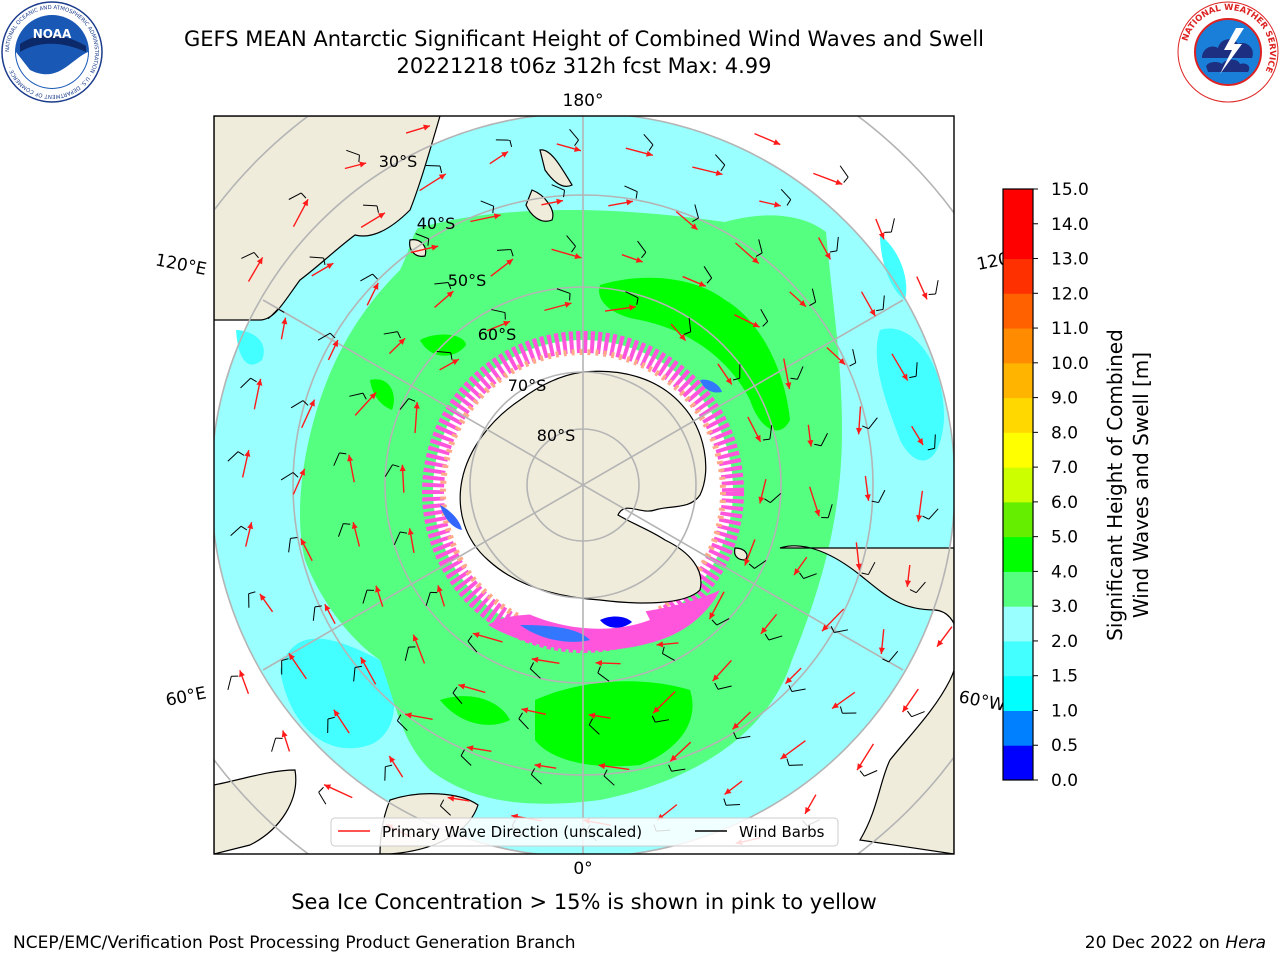 Image resolution: width=1280 pixels, height=960 pixels. I want to click on noaa-logo-text: NOAA, so click(52, 34).